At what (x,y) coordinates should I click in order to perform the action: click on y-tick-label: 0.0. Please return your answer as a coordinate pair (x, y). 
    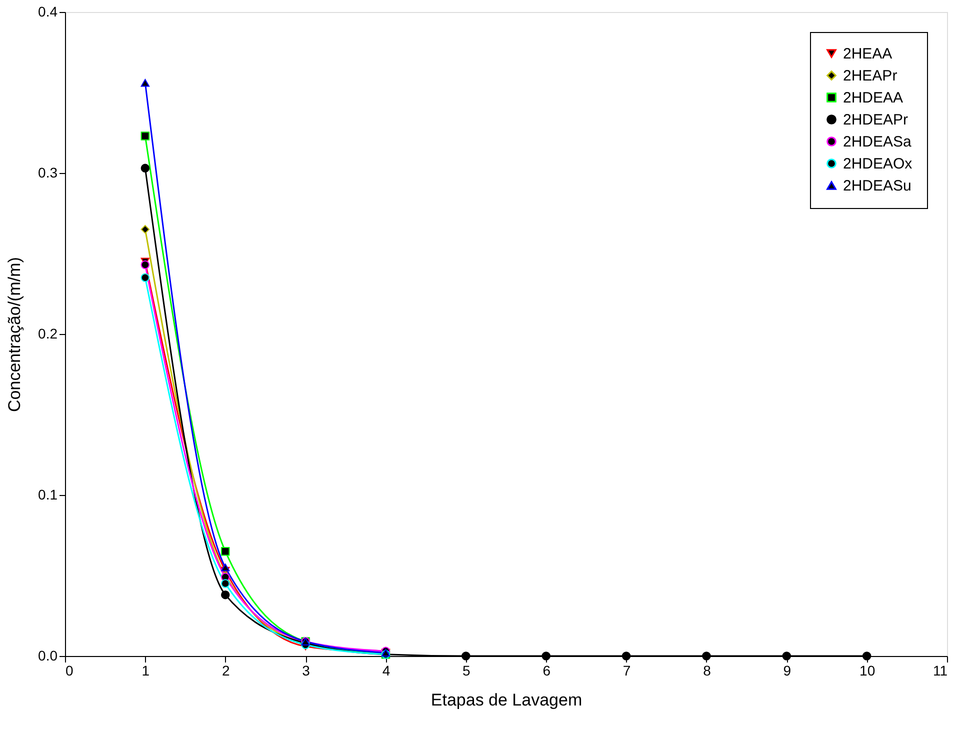
    Looking at the image, I should click on (48, 656).